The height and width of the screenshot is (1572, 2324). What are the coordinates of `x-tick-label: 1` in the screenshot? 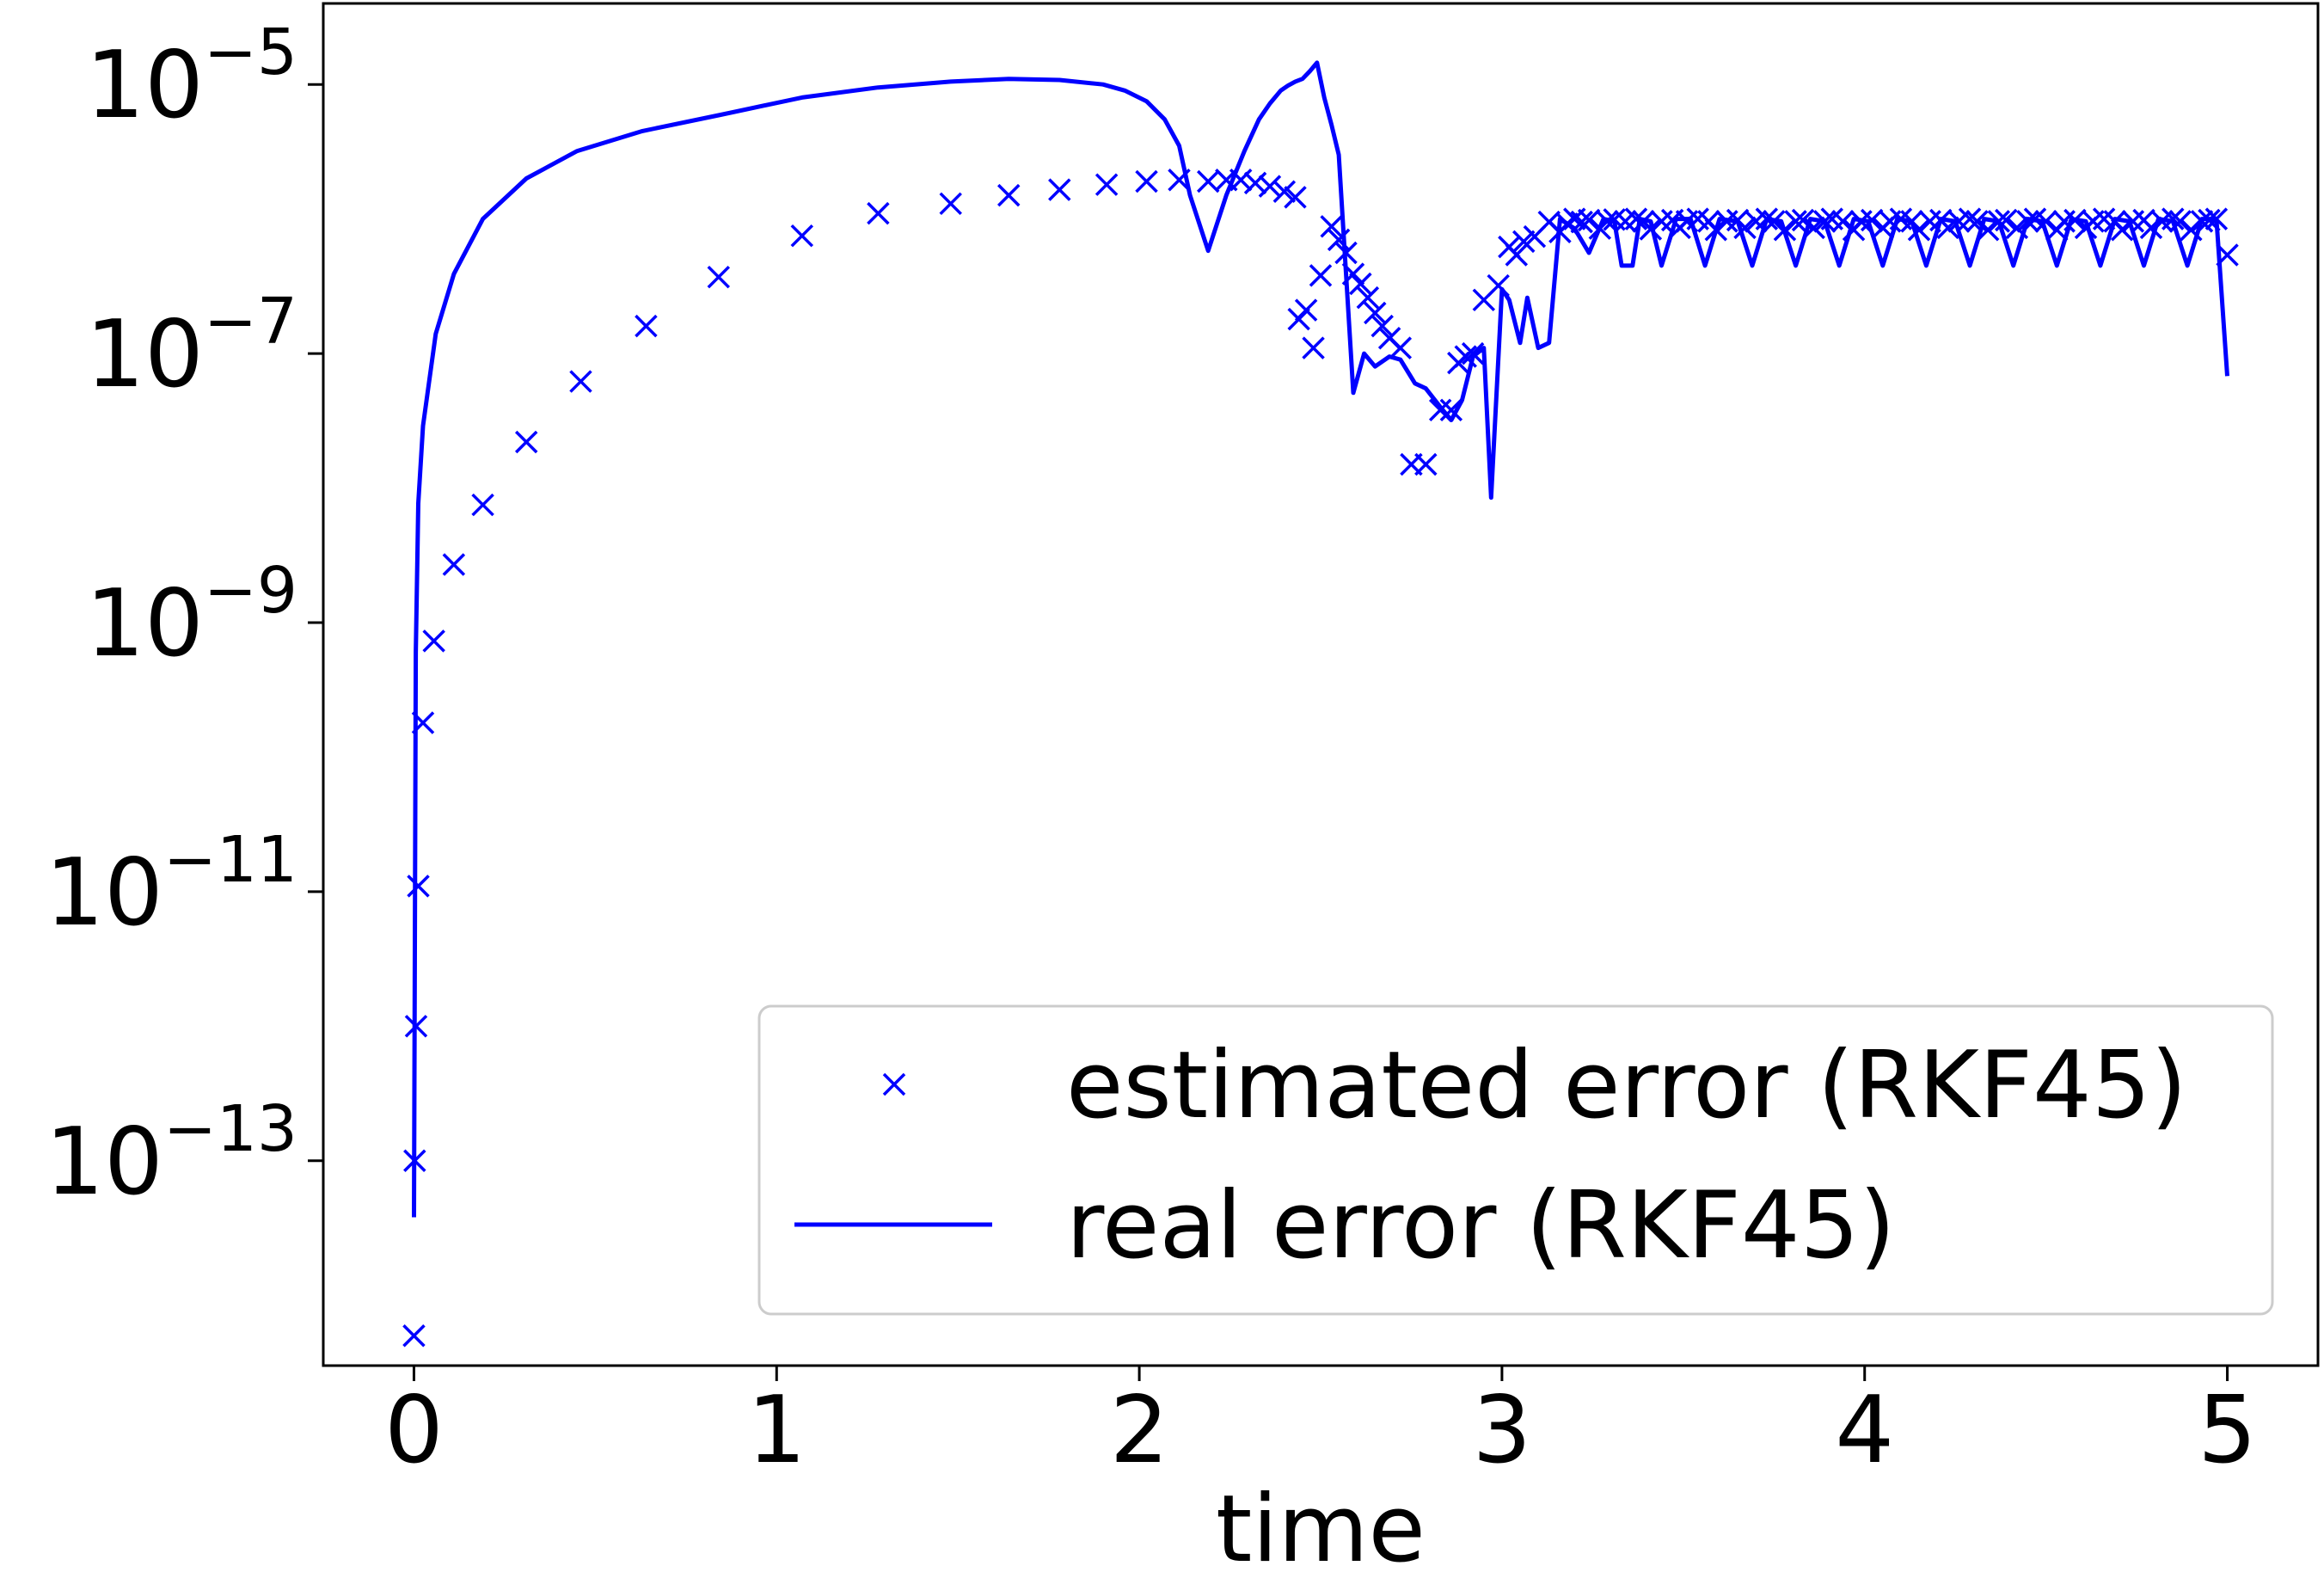 It's located at (776, 1430).